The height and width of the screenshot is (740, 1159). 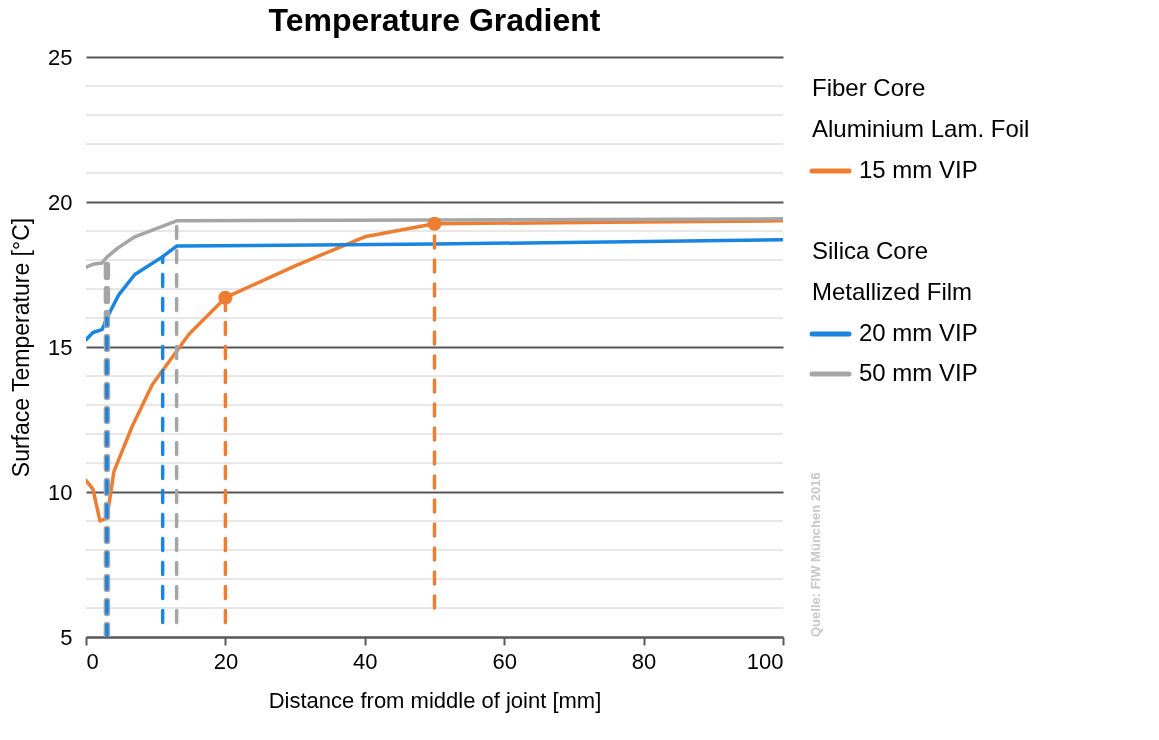 I want to click on y-tick-label: 25, so click(x=60, y=57).